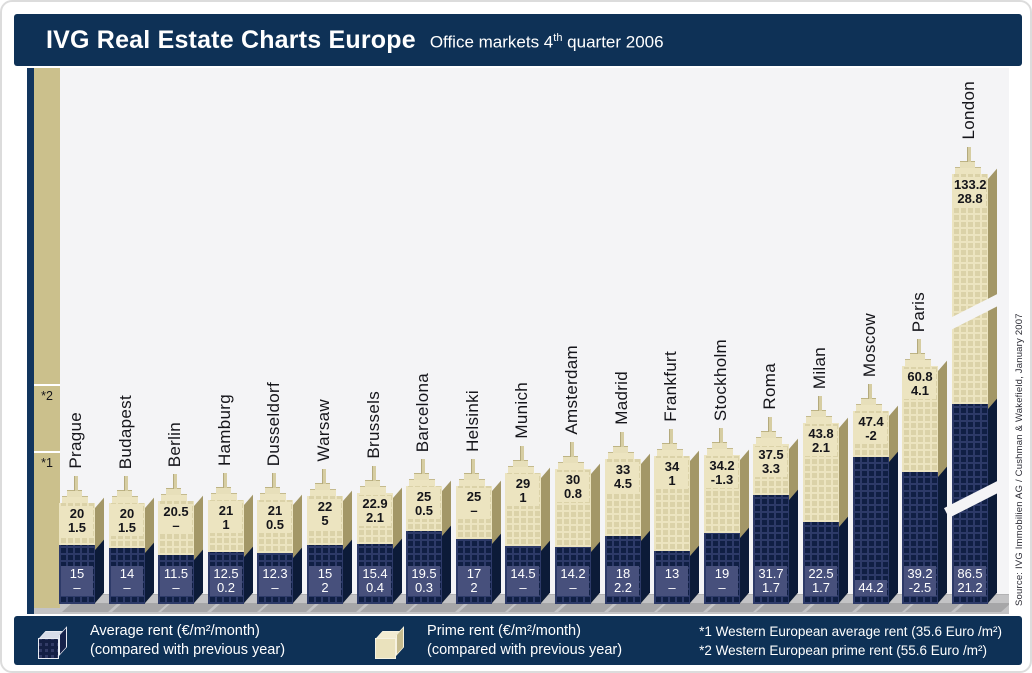 This screenshot has height=673, width=1032. What do you see at coordinates (920, 376) in the screenshot?
I see `prime-rent-value: 60.8` at bounding box center [920, 376].